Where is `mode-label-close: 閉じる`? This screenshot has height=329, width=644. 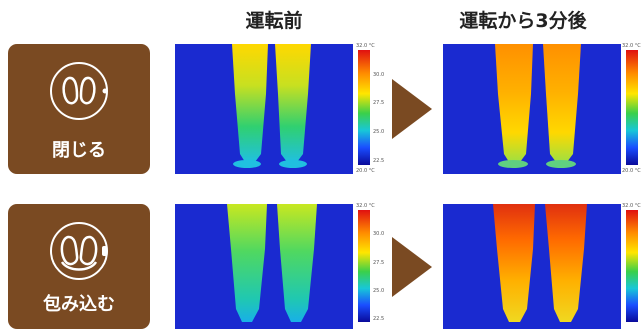 mode-label-close: 閉じる is located at coordinates (79, 150).